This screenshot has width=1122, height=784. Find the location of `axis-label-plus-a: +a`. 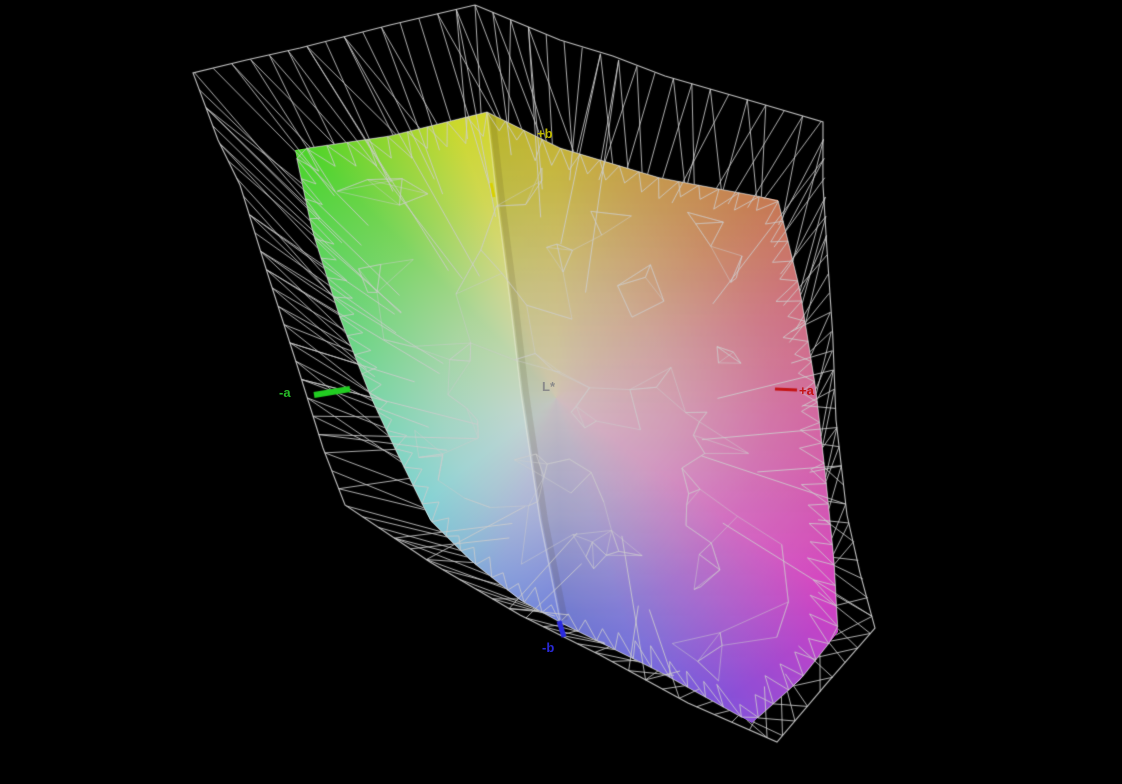

axis-label-plus-a: +a is located at coordinates (806, 390).